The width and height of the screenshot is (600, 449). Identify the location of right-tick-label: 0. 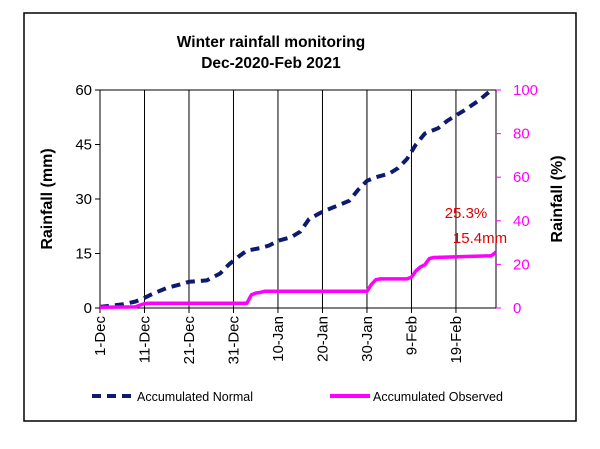
(517, 308).